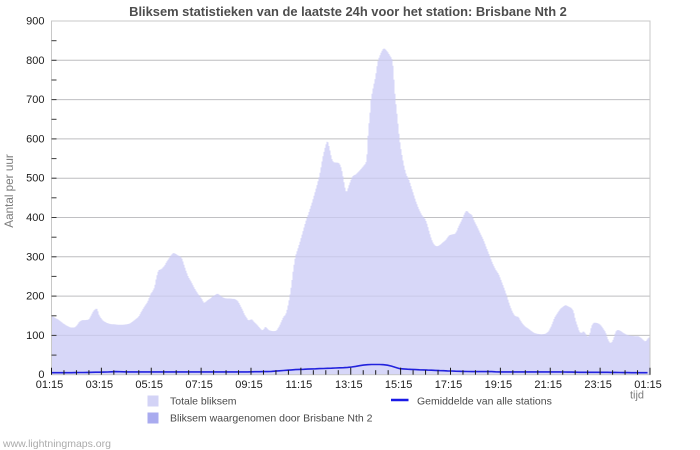 The image size is (700, 450). Describe the element at coordinates (637, 396) in the screenshot. I see `svg-text: tijd` at that location.